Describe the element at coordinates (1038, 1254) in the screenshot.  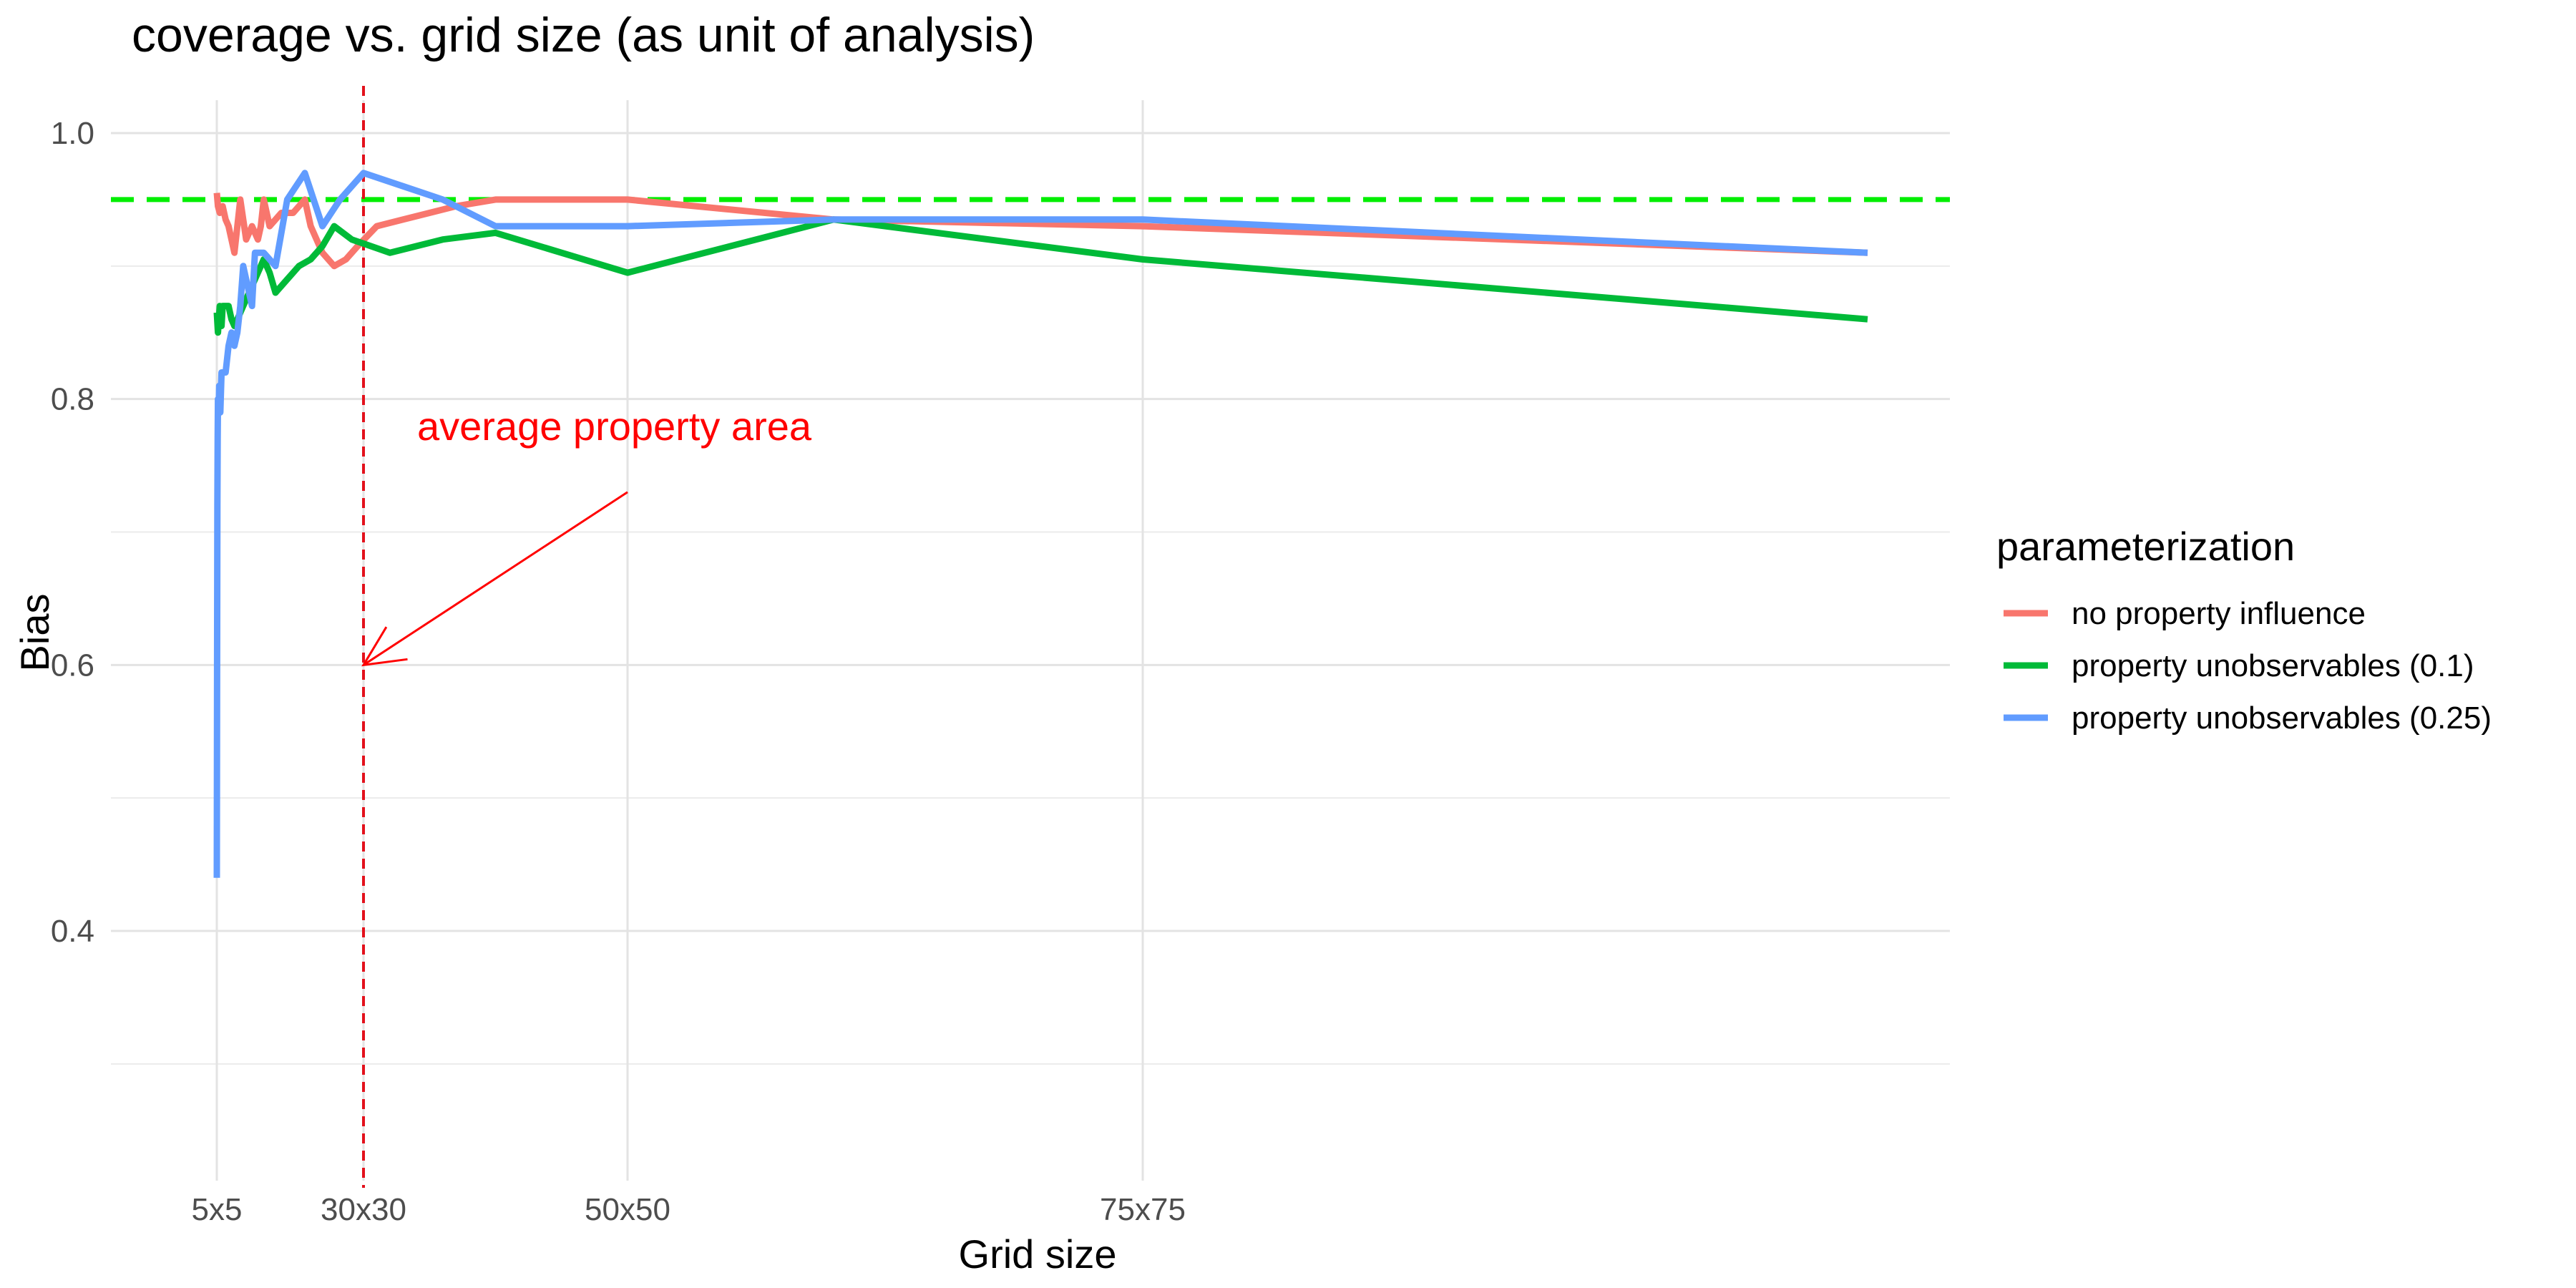
I see `x-axis-title: Grid size` at that location.